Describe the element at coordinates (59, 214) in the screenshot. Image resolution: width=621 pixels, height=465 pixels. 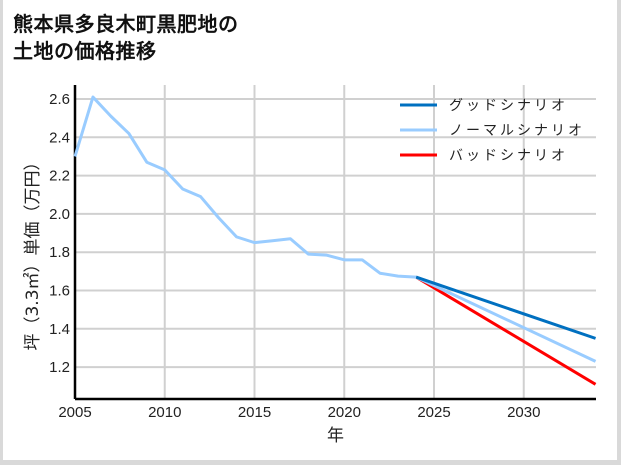
I see `y-tick-label: 2.0` at that location.